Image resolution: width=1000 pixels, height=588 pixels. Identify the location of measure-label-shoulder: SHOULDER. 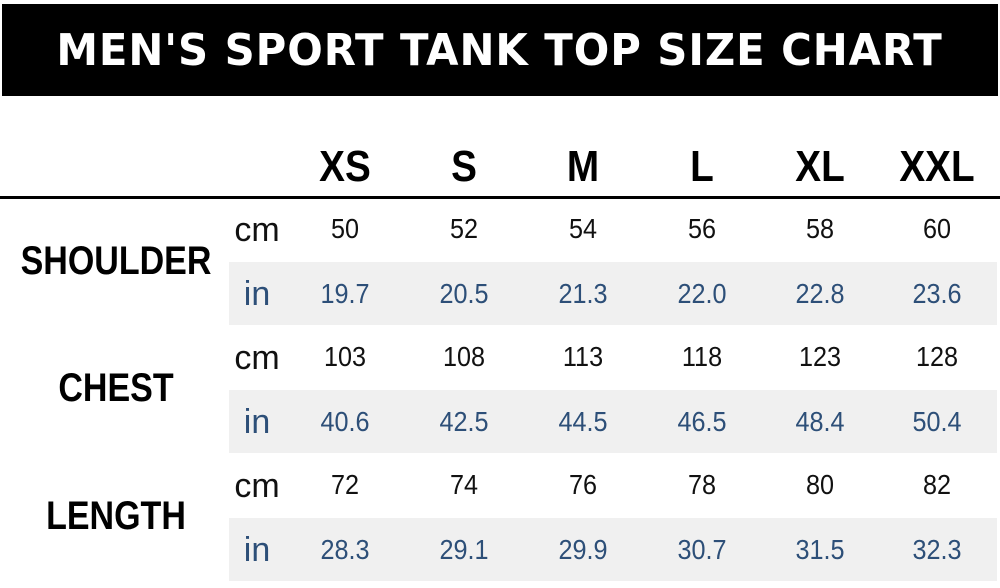
(116, 261).